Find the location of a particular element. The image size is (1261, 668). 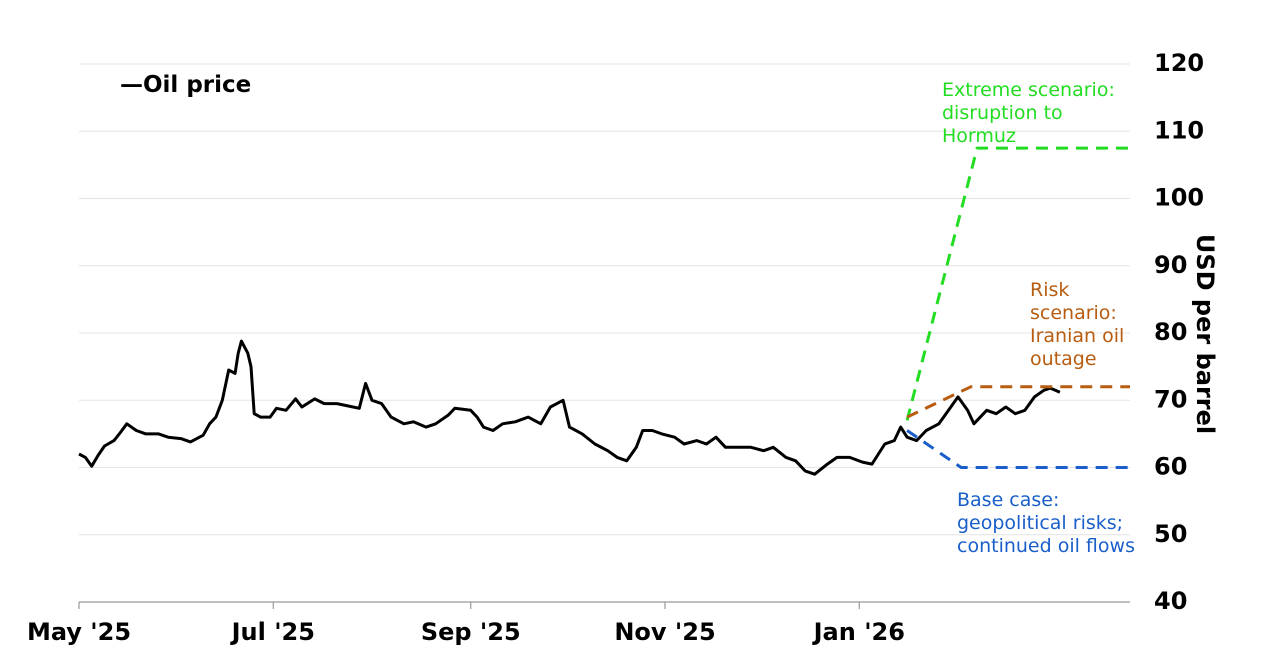

annotation-line: Hormuz is located at coordinates (979, 136).